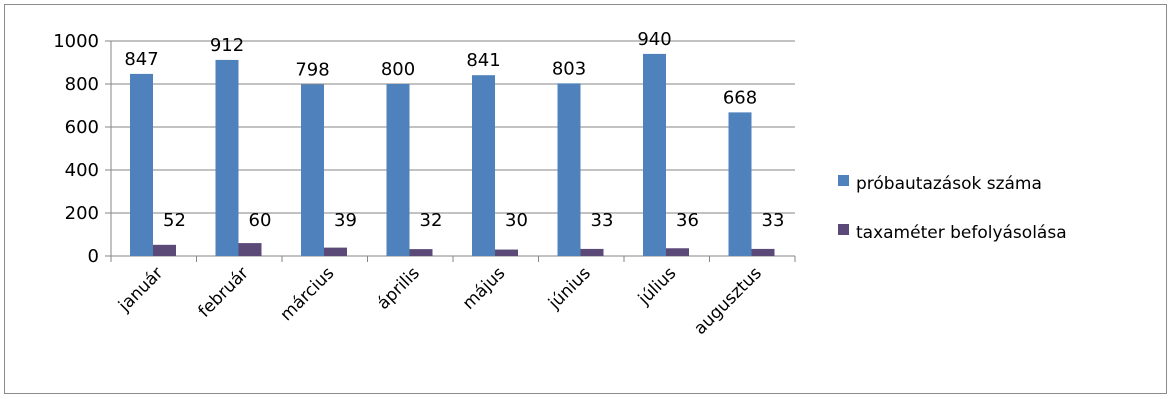  What do you see at coordinates (345, 220) in the screenshot?
I see `data-label: 39` at bounding box center [345, 220].